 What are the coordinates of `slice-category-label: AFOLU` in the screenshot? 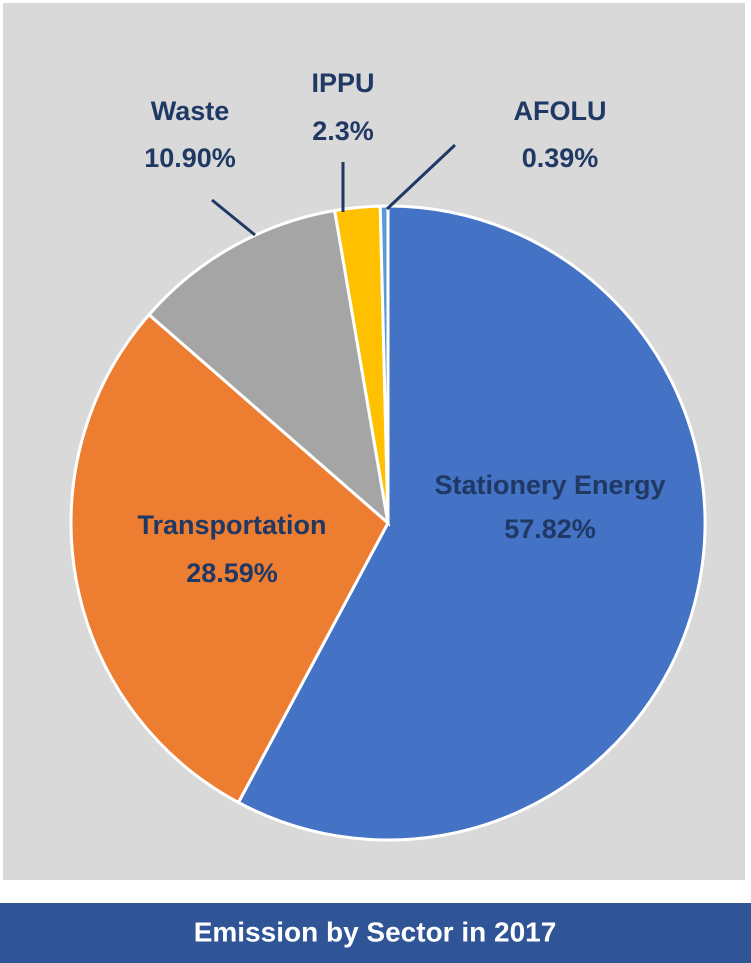 It's located at (560, 111).